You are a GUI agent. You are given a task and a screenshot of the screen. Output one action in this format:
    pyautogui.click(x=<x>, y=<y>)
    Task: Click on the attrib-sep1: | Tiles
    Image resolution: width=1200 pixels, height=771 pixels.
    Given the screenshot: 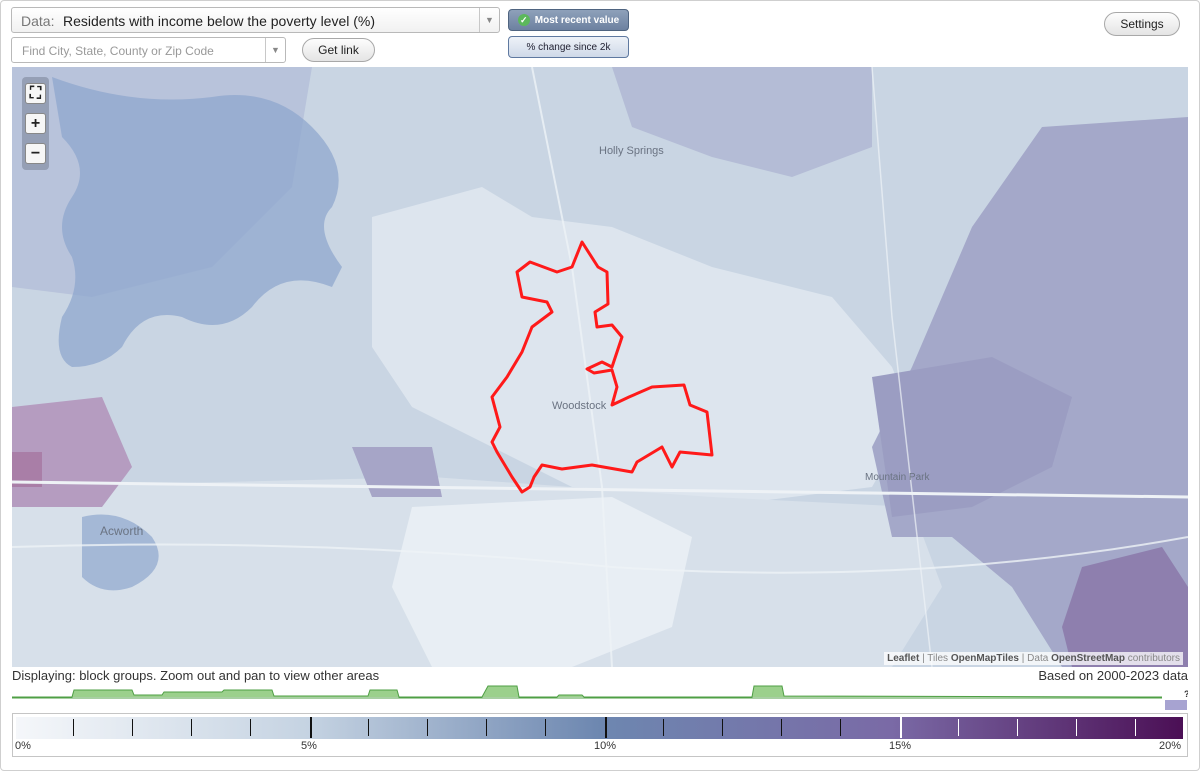 What is the action you would take?
    pyautogui.click(x=935, y=658)
    